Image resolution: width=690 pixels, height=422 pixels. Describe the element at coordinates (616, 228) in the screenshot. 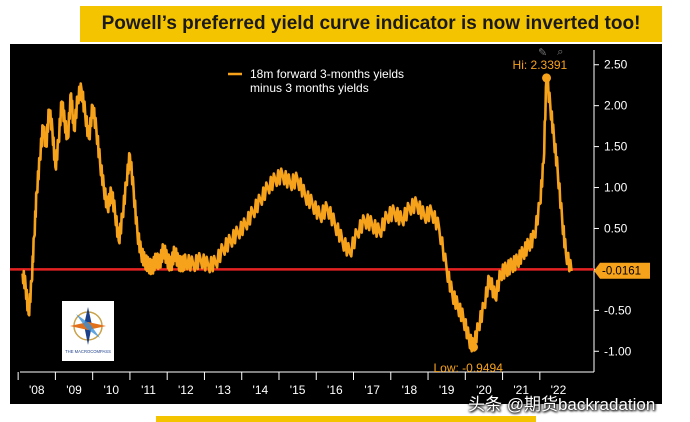

I see `y-tick-label: 0.50` at that location.